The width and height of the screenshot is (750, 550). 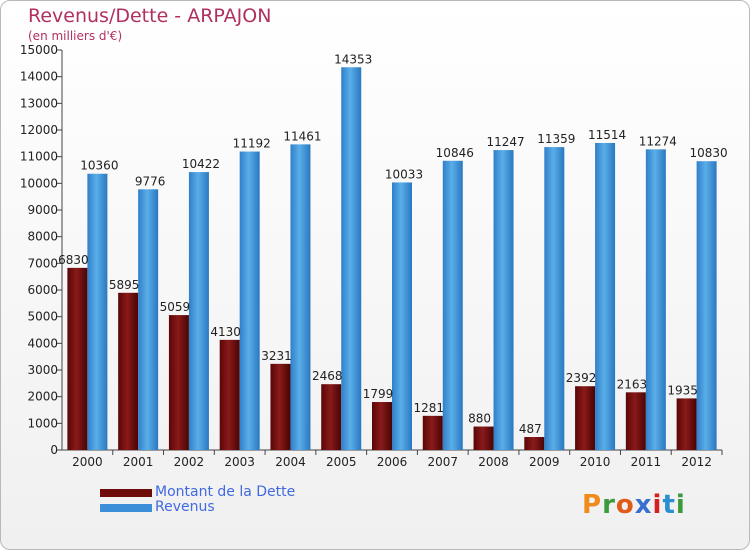 What do you see at coordinates (378, 394) in the screenshot?
I see `data-label-dette: 1799` at bounding box center [378, 394].